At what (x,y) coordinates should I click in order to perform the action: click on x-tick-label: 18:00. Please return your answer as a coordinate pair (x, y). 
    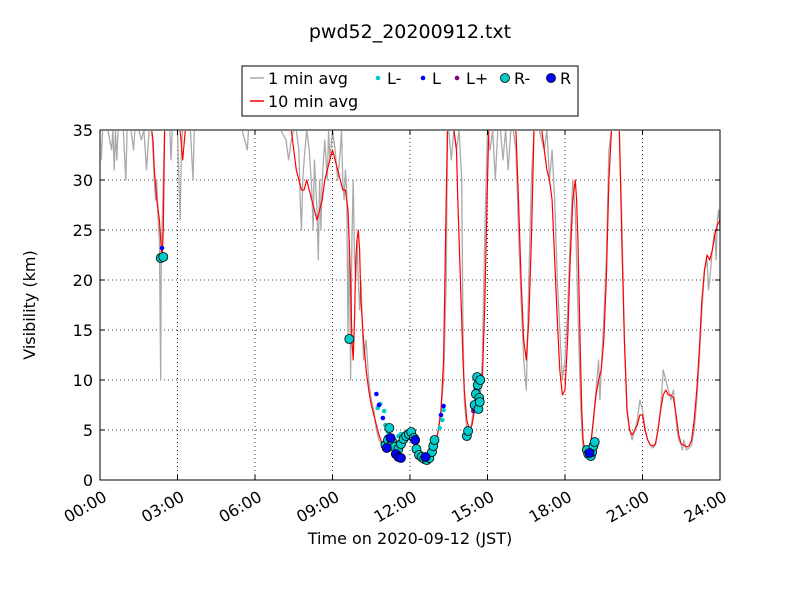
    Looking at the image, I should click on (550, 507).